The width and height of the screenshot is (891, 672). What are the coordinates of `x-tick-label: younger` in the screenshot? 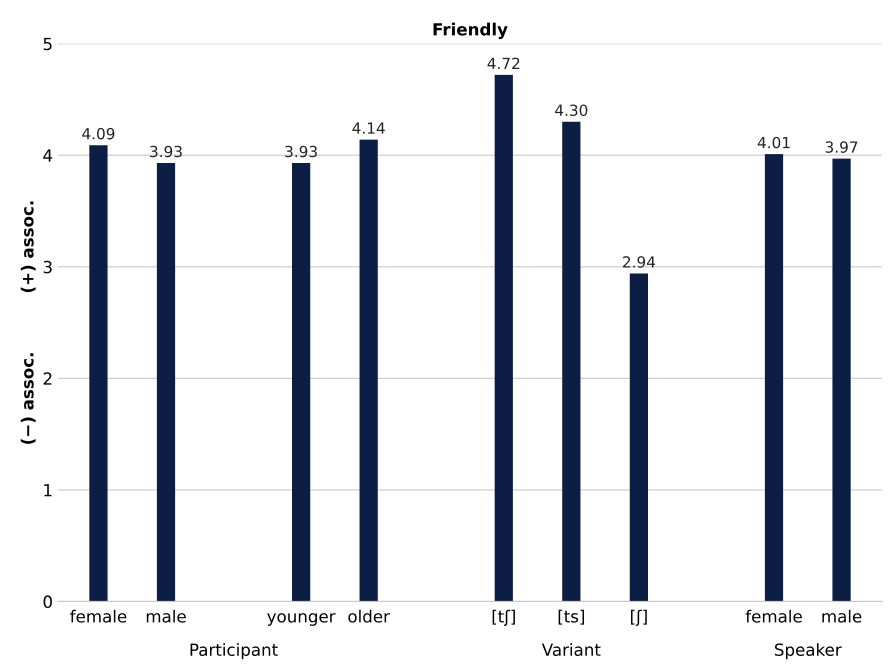 It's located at (301, 619).